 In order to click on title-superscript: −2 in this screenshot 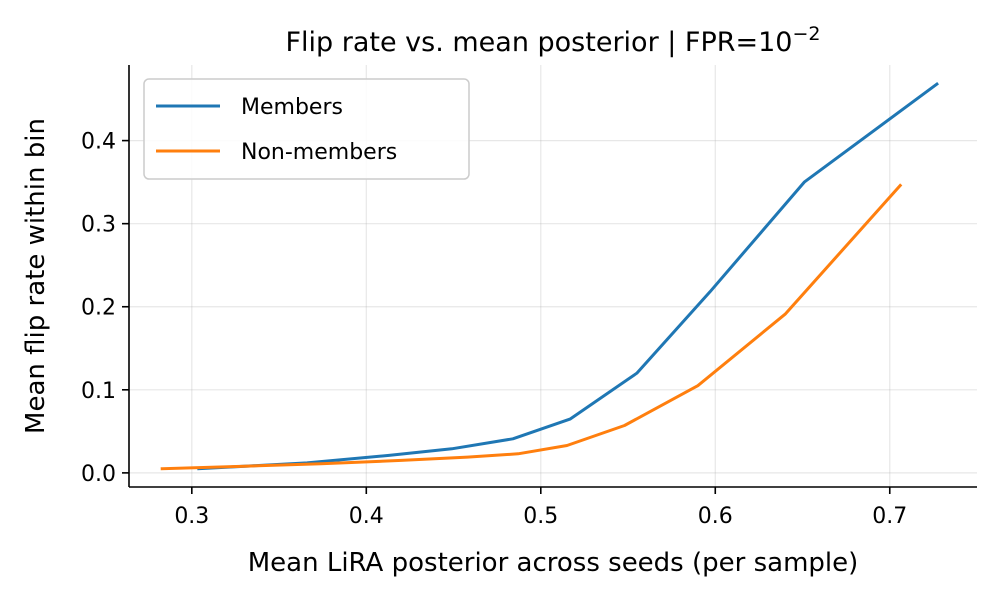, I will do `click(807, 34)`.